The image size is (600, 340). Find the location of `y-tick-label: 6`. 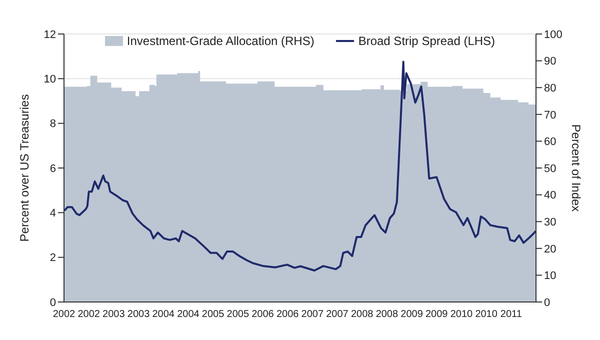

y-tick-label: 6 is located at coordinates (53, 168).